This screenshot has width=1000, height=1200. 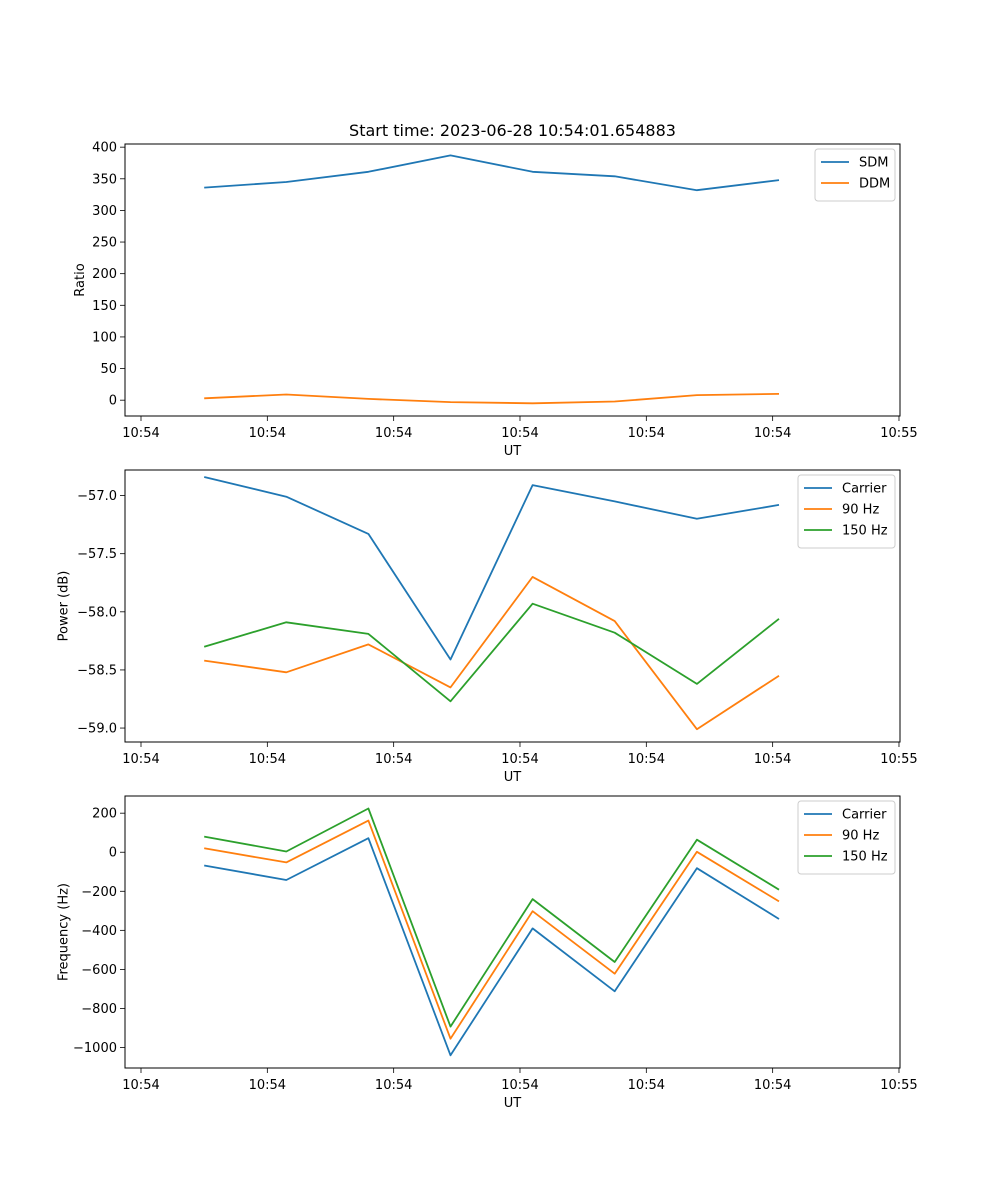 I want to click on y-tick-label: 150, so click(x=104, y=306).